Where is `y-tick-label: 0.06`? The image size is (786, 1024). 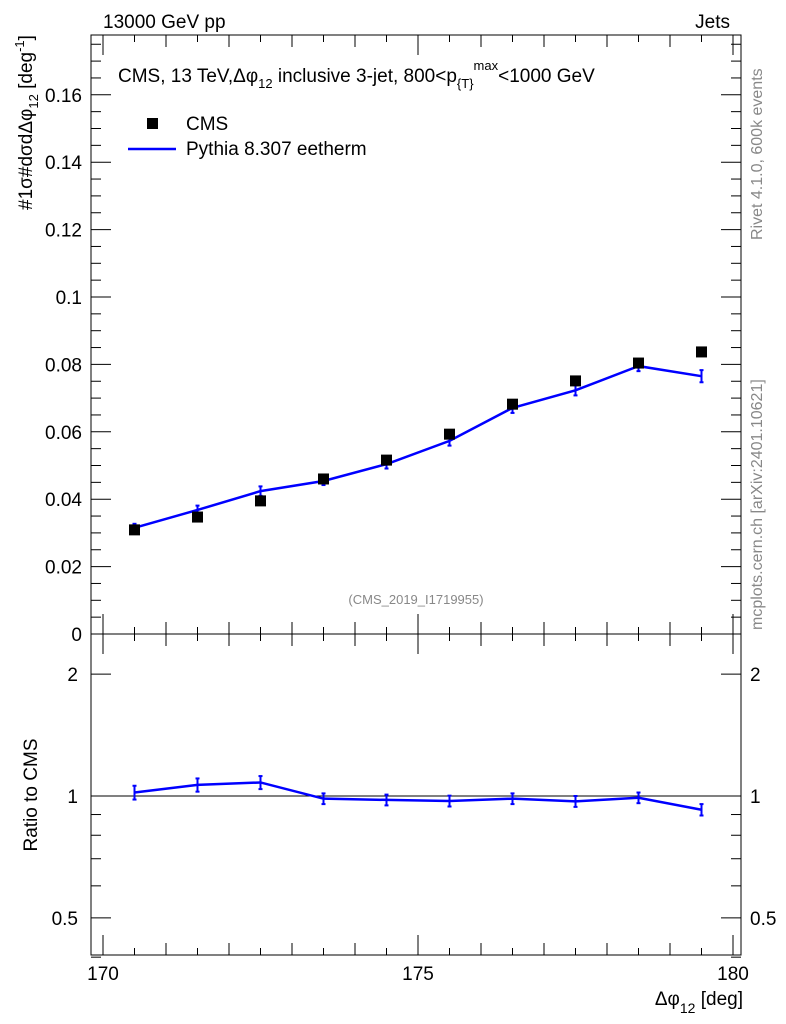 y-tick-label: 0.06 is located at coordinates (63, 433).